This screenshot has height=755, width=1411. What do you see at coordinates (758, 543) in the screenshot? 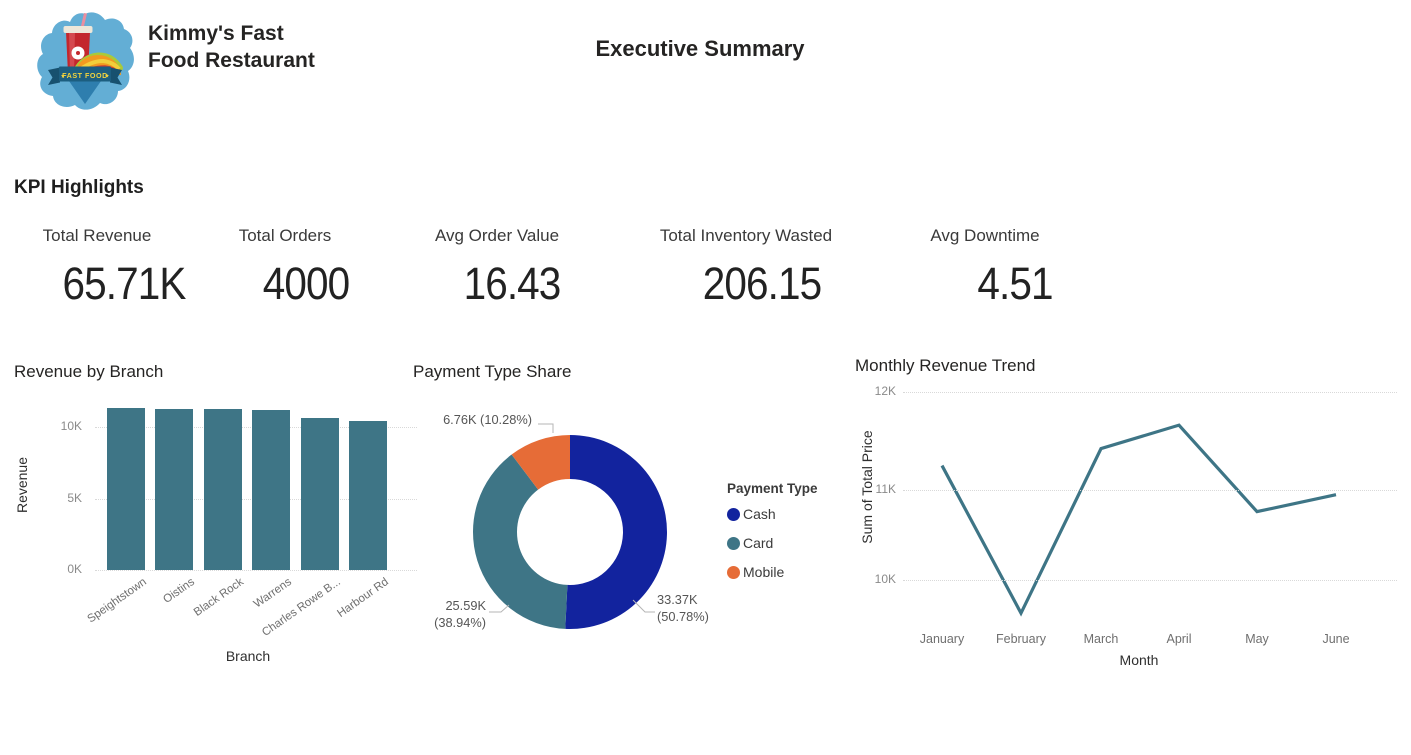
I see `legend-label: Card` at bounding box center [758, 543].